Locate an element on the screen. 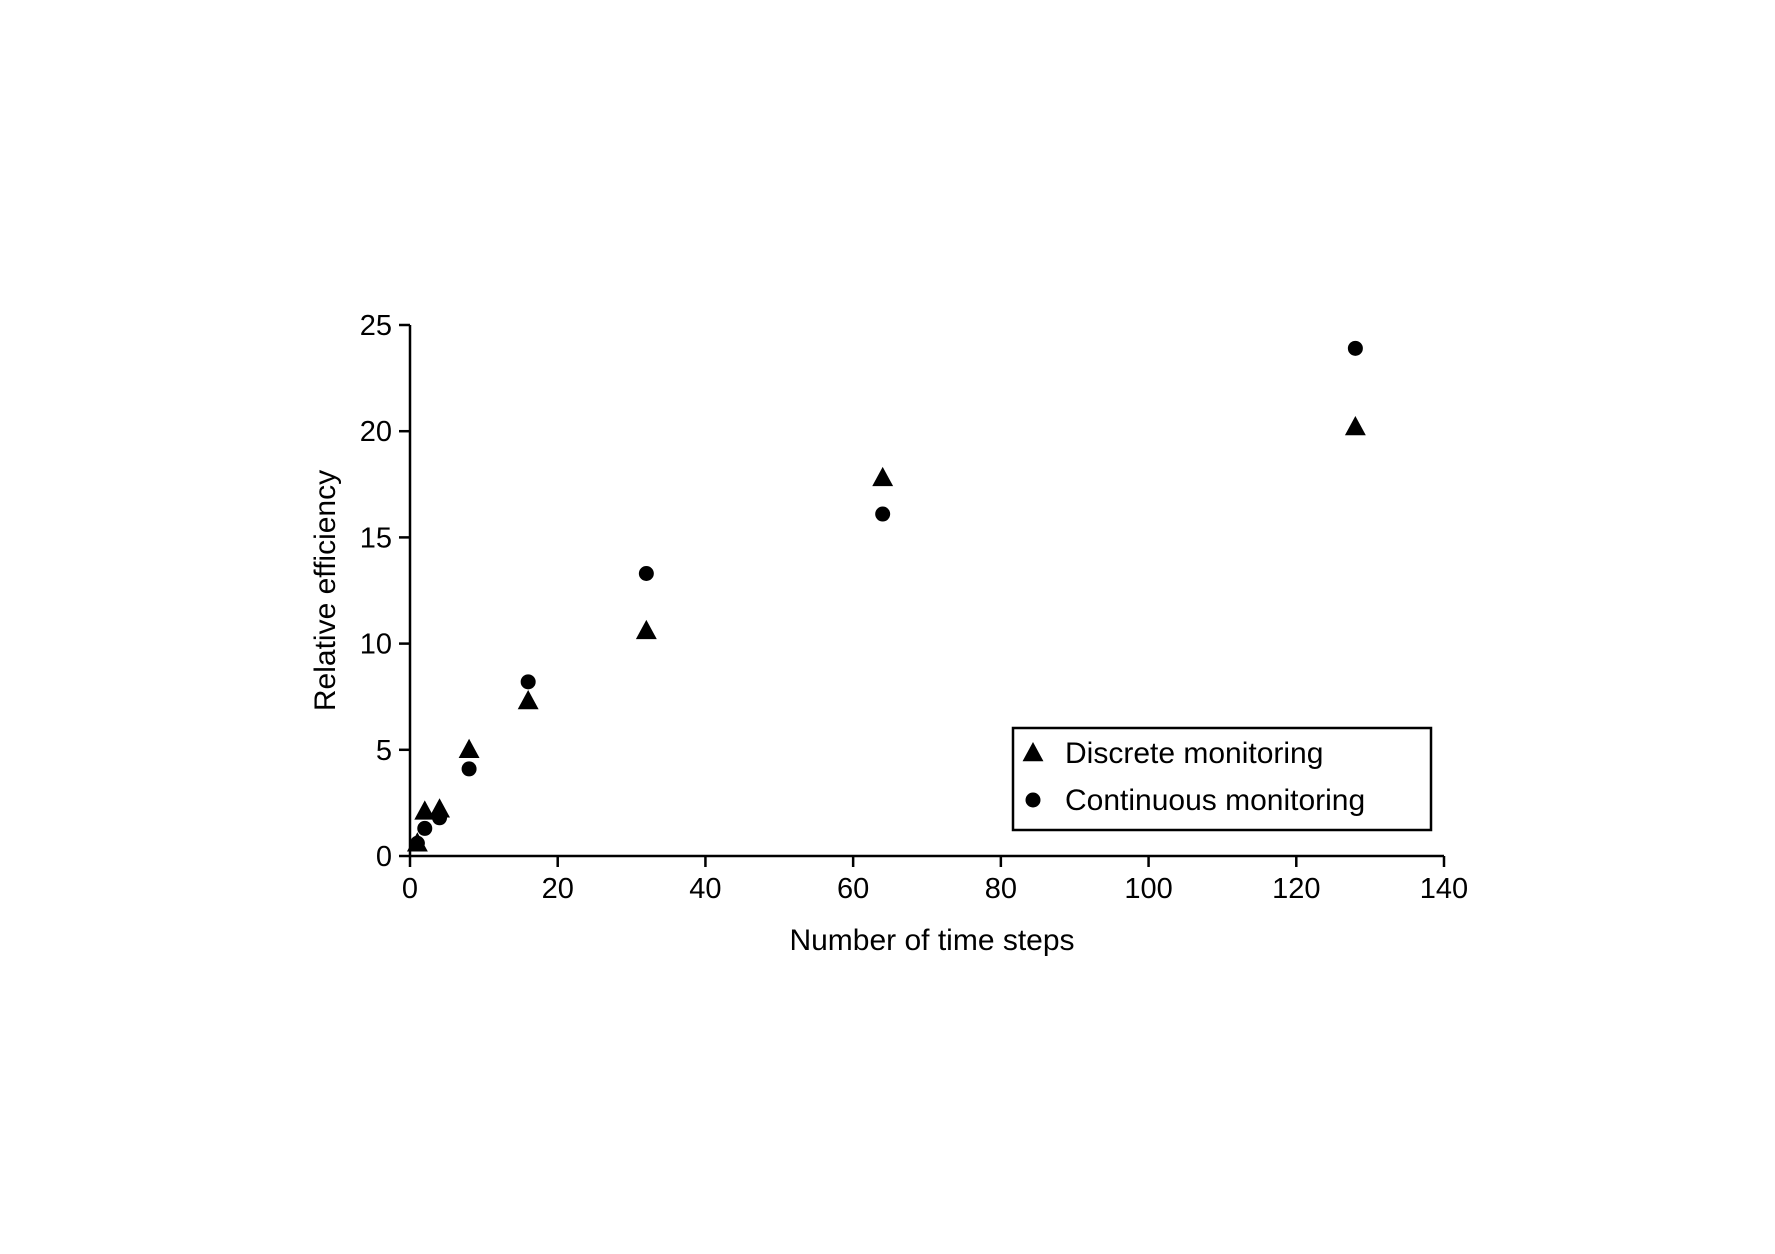 The width and height of the screenshot is (1775, 1254). x-tick-label: 140 is located at coordinates (1444, 889).